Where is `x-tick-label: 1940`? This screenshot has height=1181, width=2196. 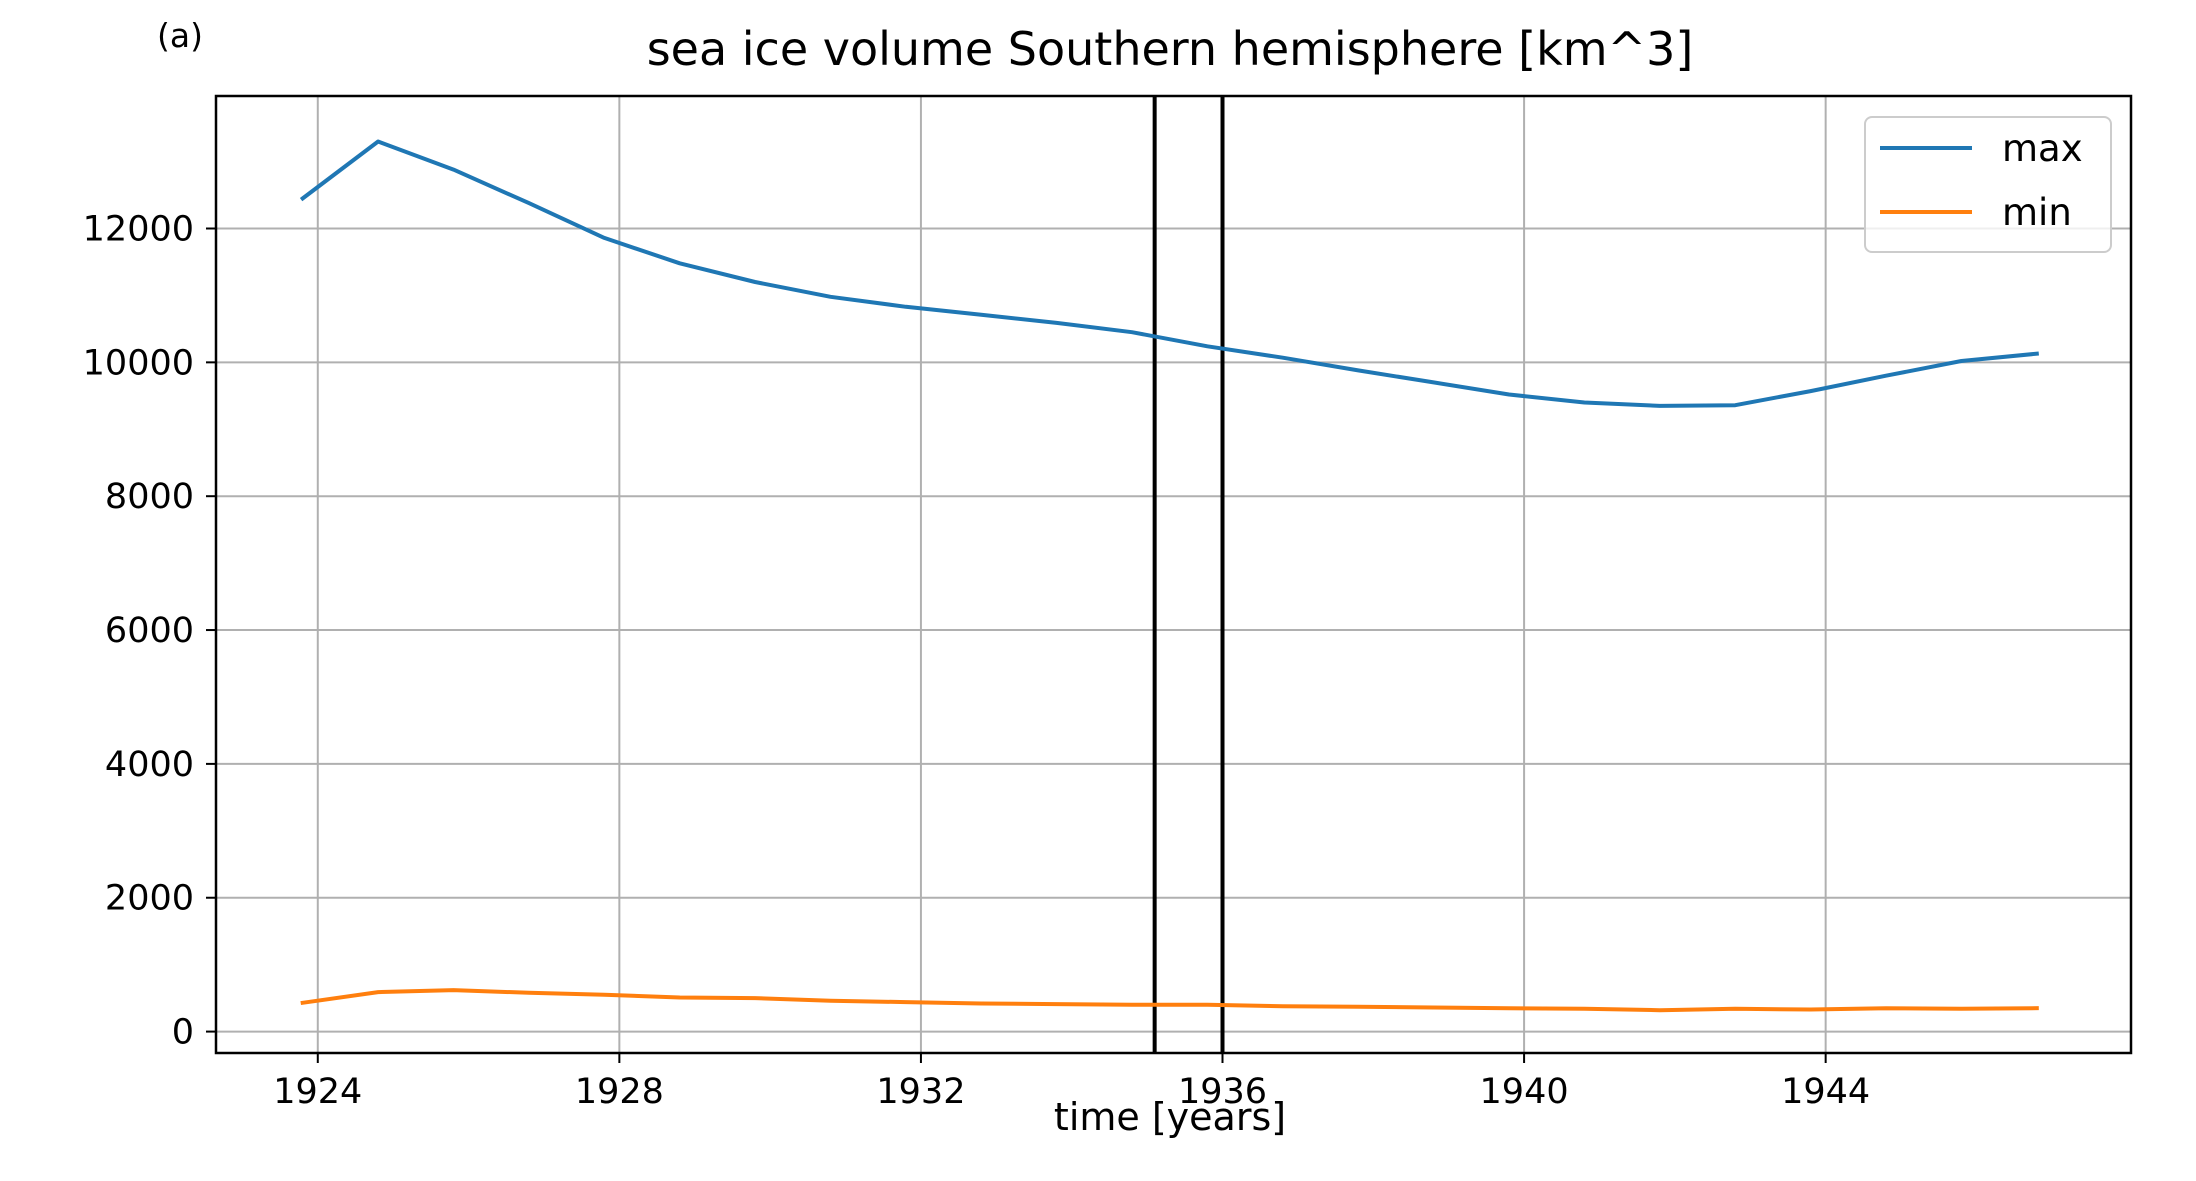 x-tick-label: 1940 is located at coordinates (1524, 1092).